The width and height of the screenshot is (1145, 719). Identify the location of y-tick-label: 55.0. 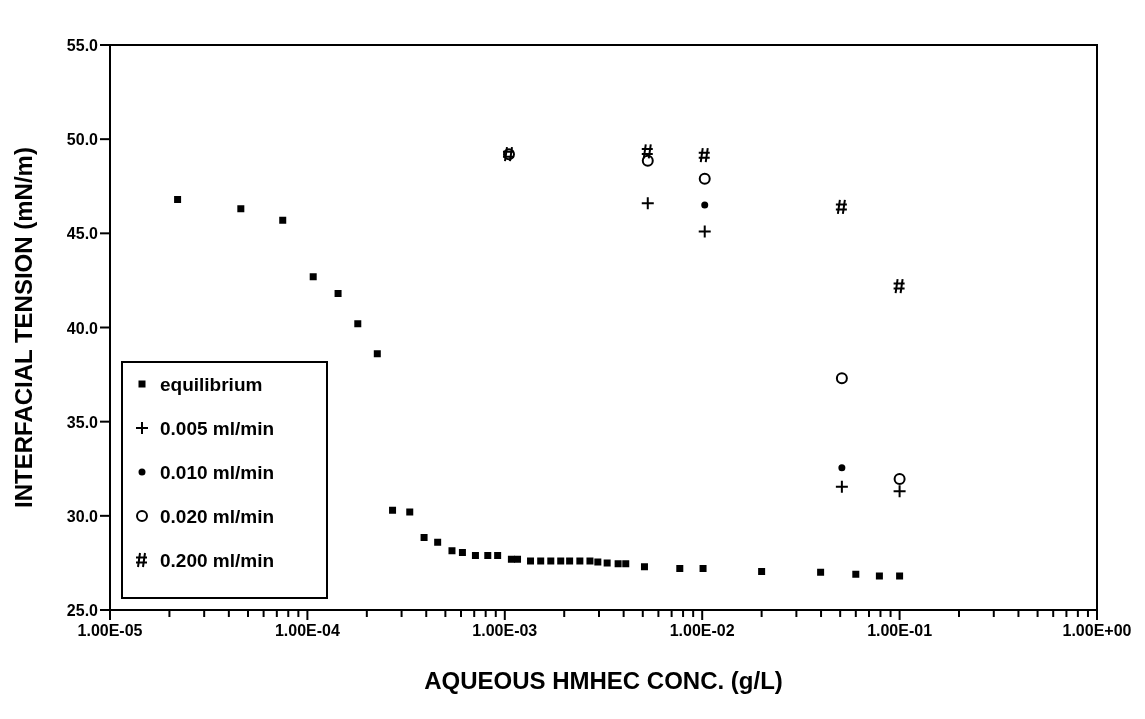
(82, 45).